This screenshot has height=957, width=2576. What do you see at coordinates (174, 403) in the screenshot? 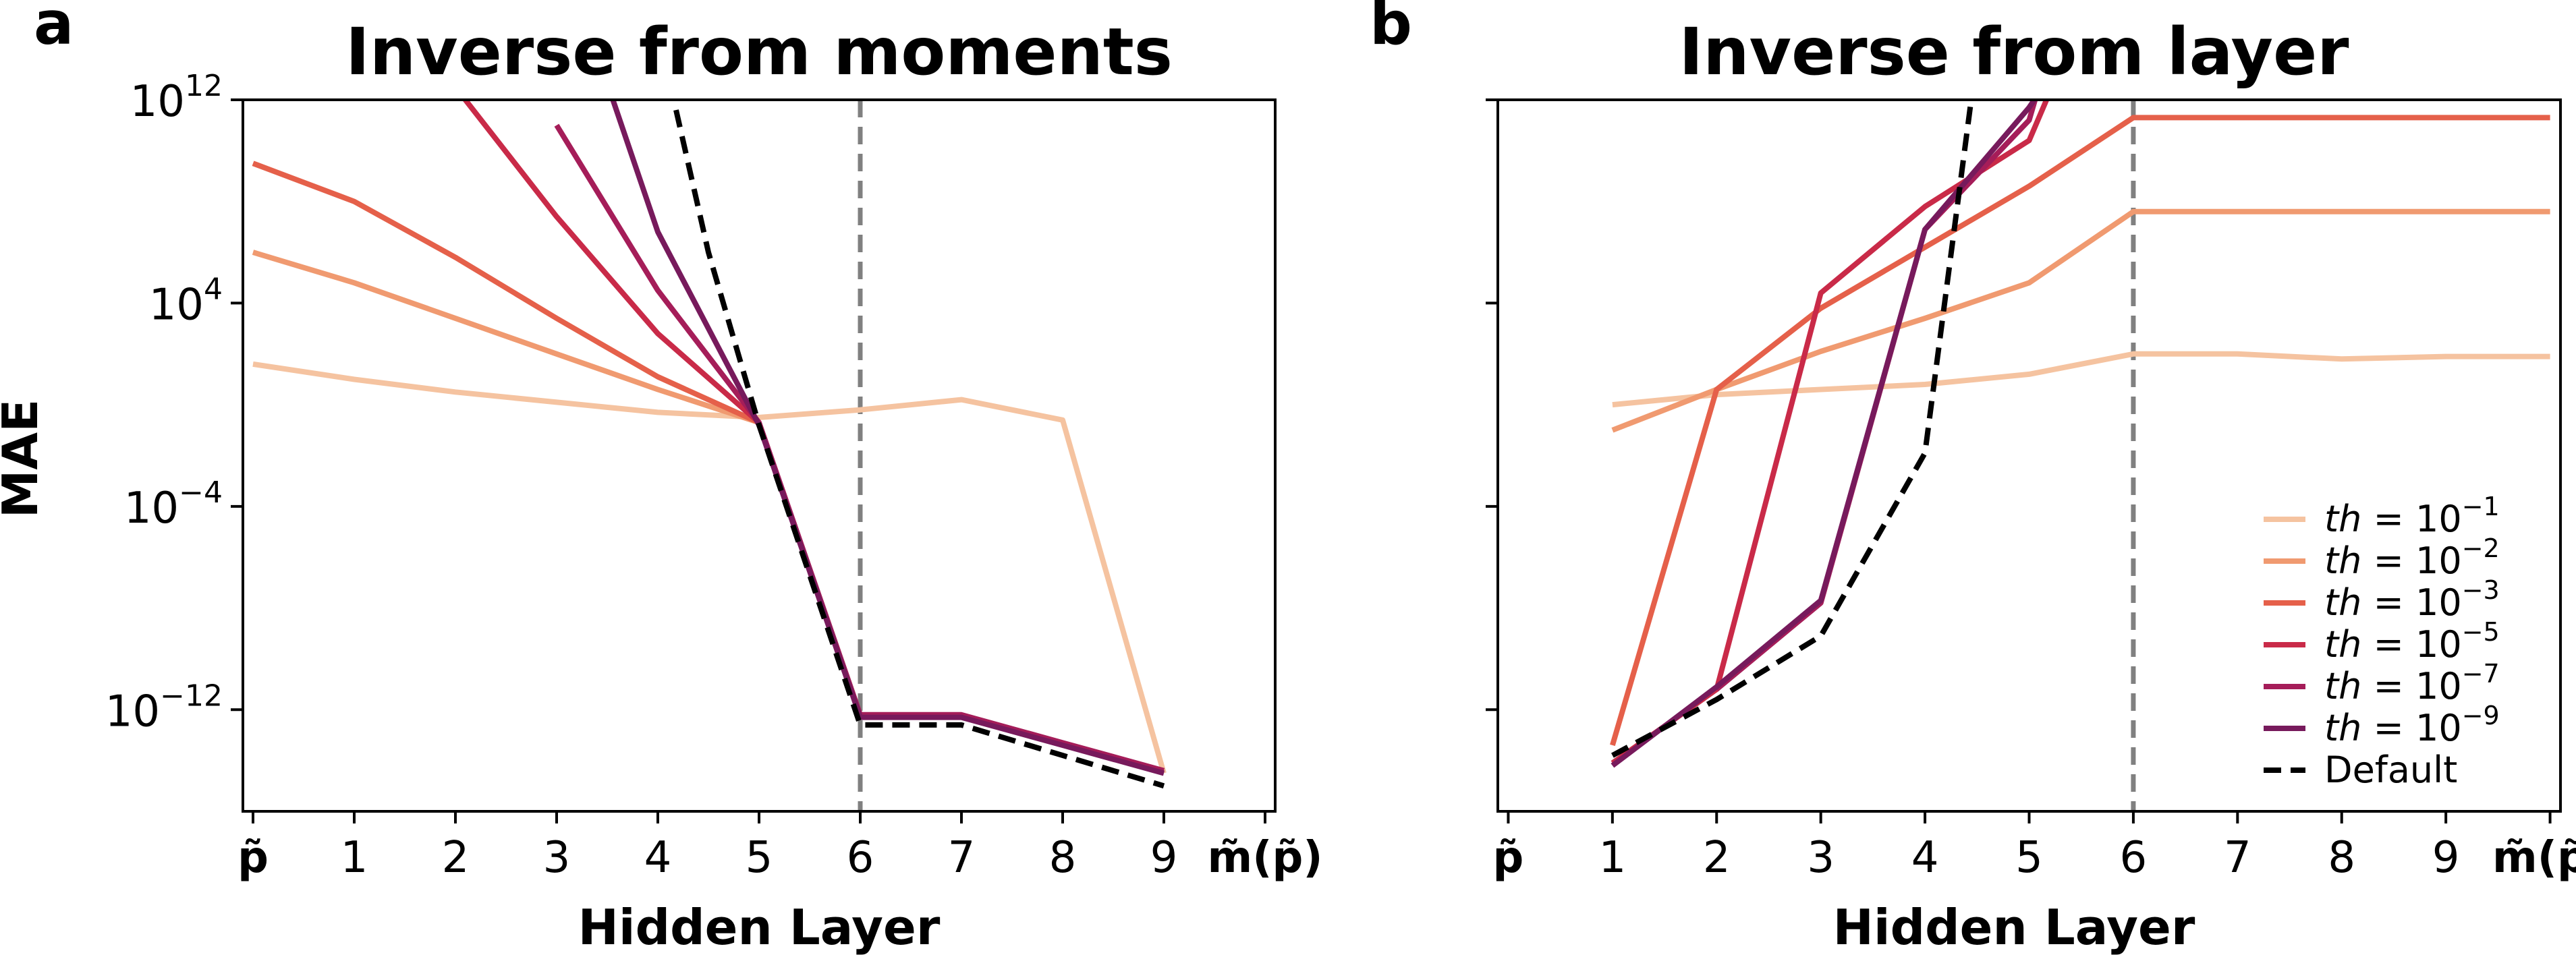
I see `panel-a-y-axis: 10¹² 10⁴ 10⁻⁴ 10⁻¹²` at bounding box center [174, 403].